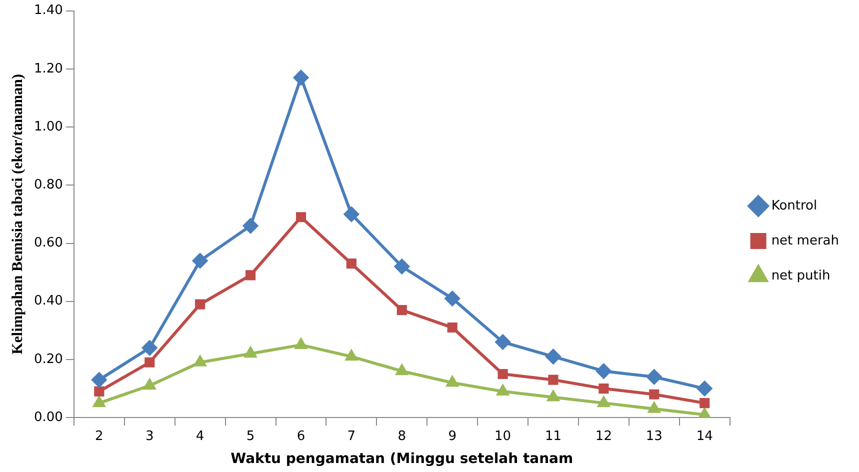  Describe the element at coordinates (402, 436) in the screenshot. I see `x-tick-label: 8` at that location.